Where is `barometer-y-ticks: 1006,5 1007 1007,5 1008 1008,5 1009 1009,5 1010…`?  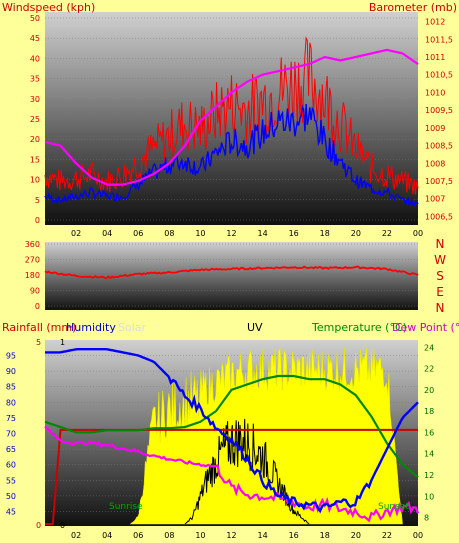 barometer-y-ticks: 1006,5 1007 1007,5 1008 1008,5 1009 1009,5 1010… is located at coordinates (439, 120).